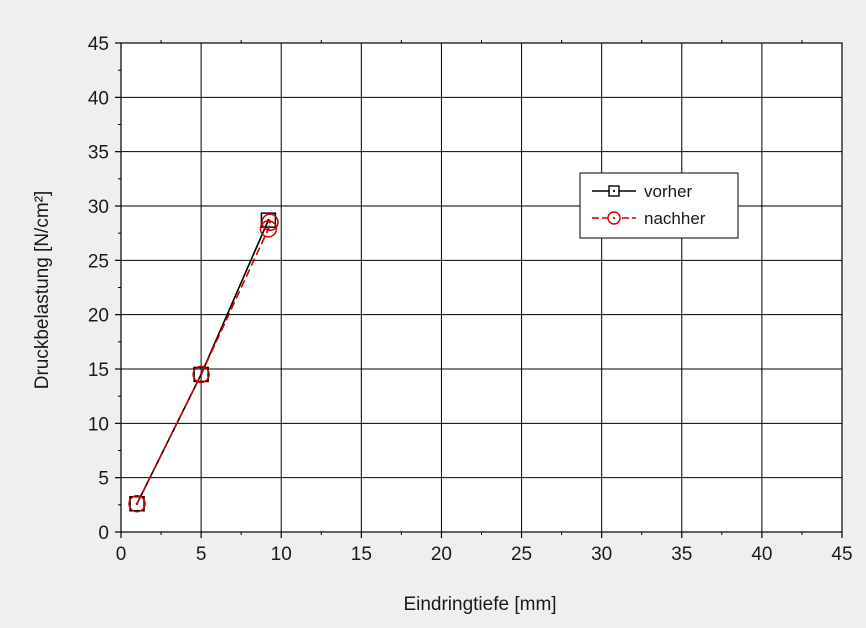 This screenshot has height=628, width=866. Describe the element at coordinates (361, 554) in the screenshot. I see `x-tick-label-15: 15` at that location.